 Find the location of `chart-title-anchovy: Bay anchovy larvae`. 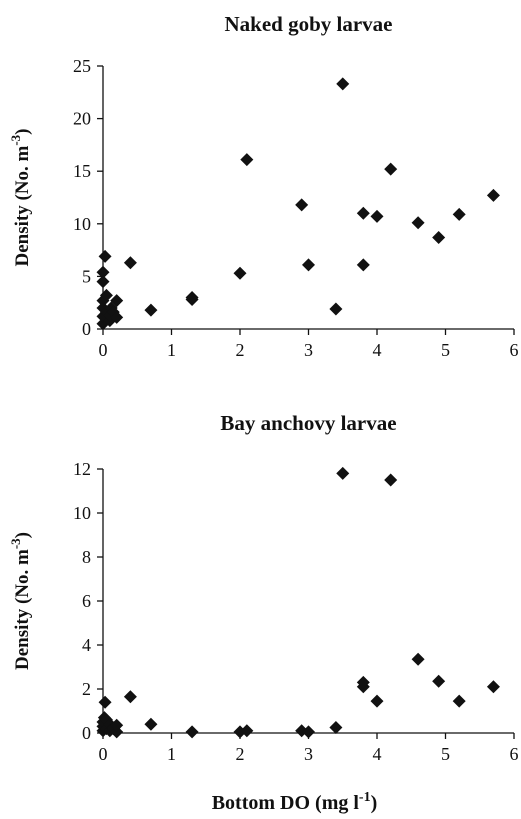

chart-title-anchovy: Bay anchovy larvae is located at coordinates (308, 423).